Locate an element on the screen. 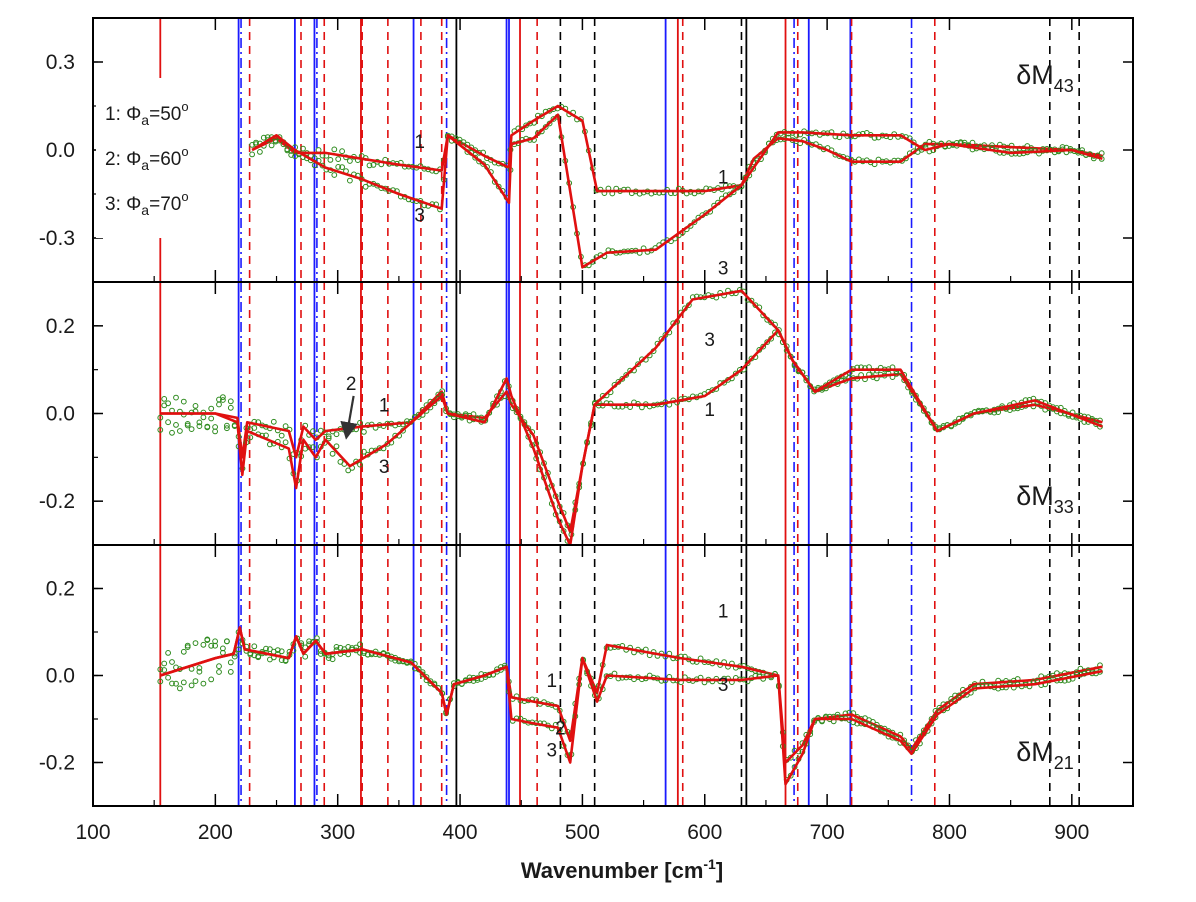 This screenshot has height=902, width=1196. annotation-arrow is located at coordinates (349, 417).